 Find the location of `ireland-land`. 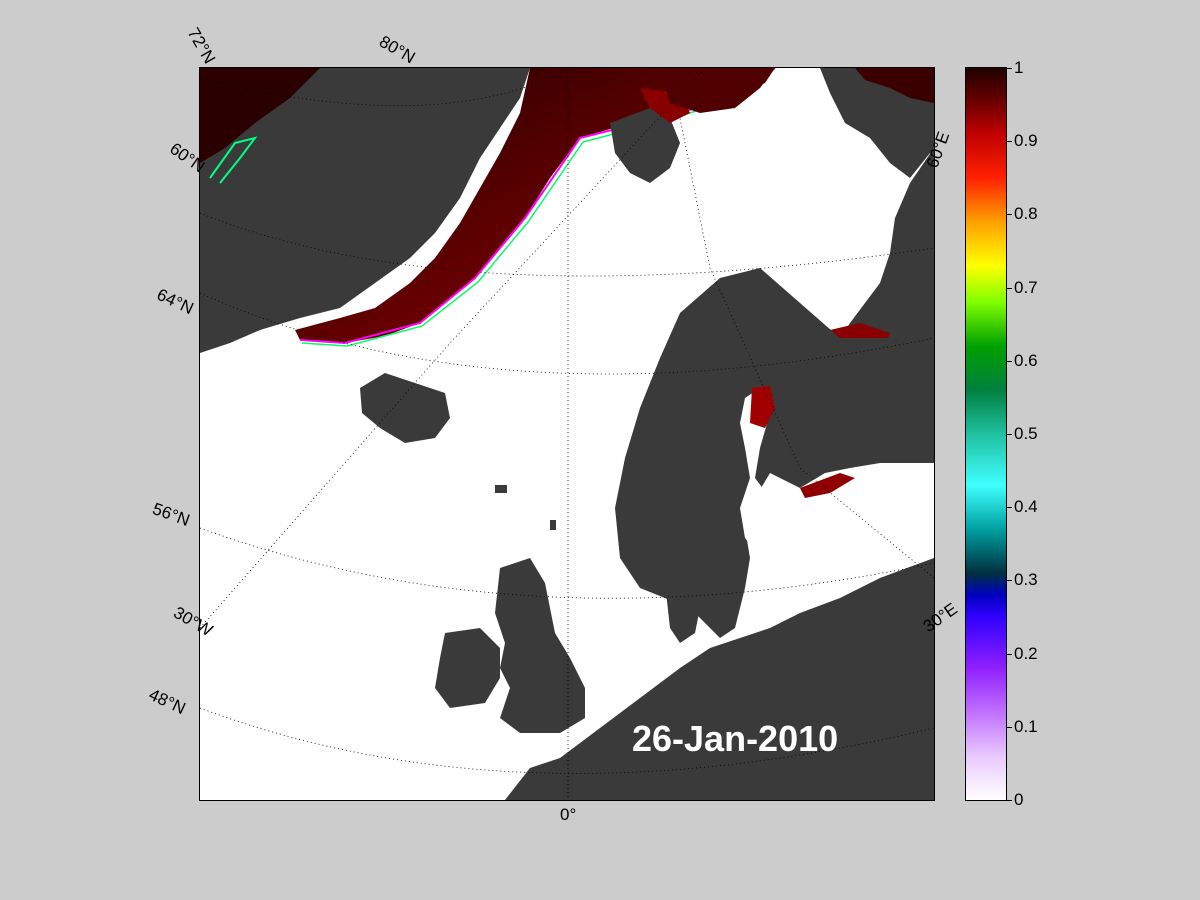

ireland-land is located at coordinates (467, 668).